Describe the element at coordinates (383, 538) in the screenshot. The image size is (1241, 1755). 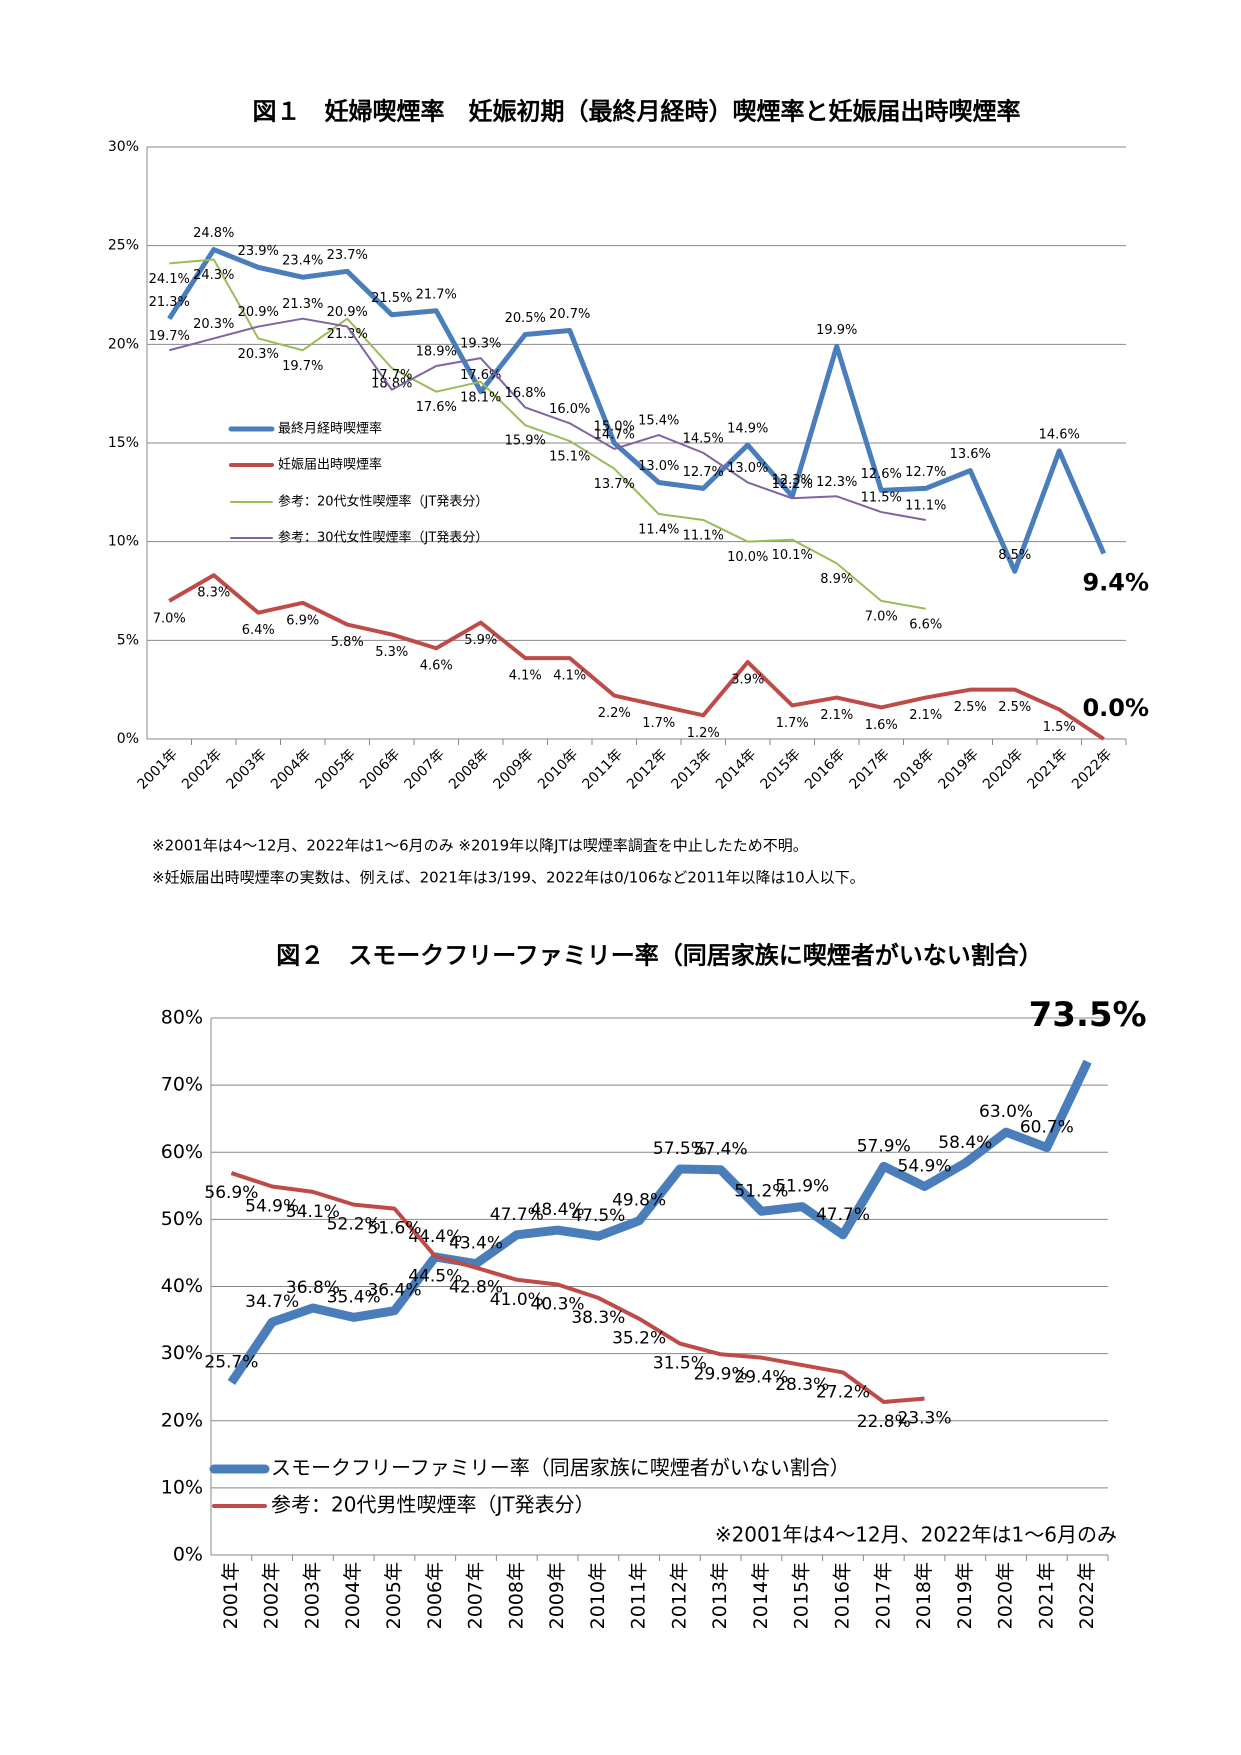
I see `legend-label: 参考：30代女性喫煙率（JT発表分）` at that location.